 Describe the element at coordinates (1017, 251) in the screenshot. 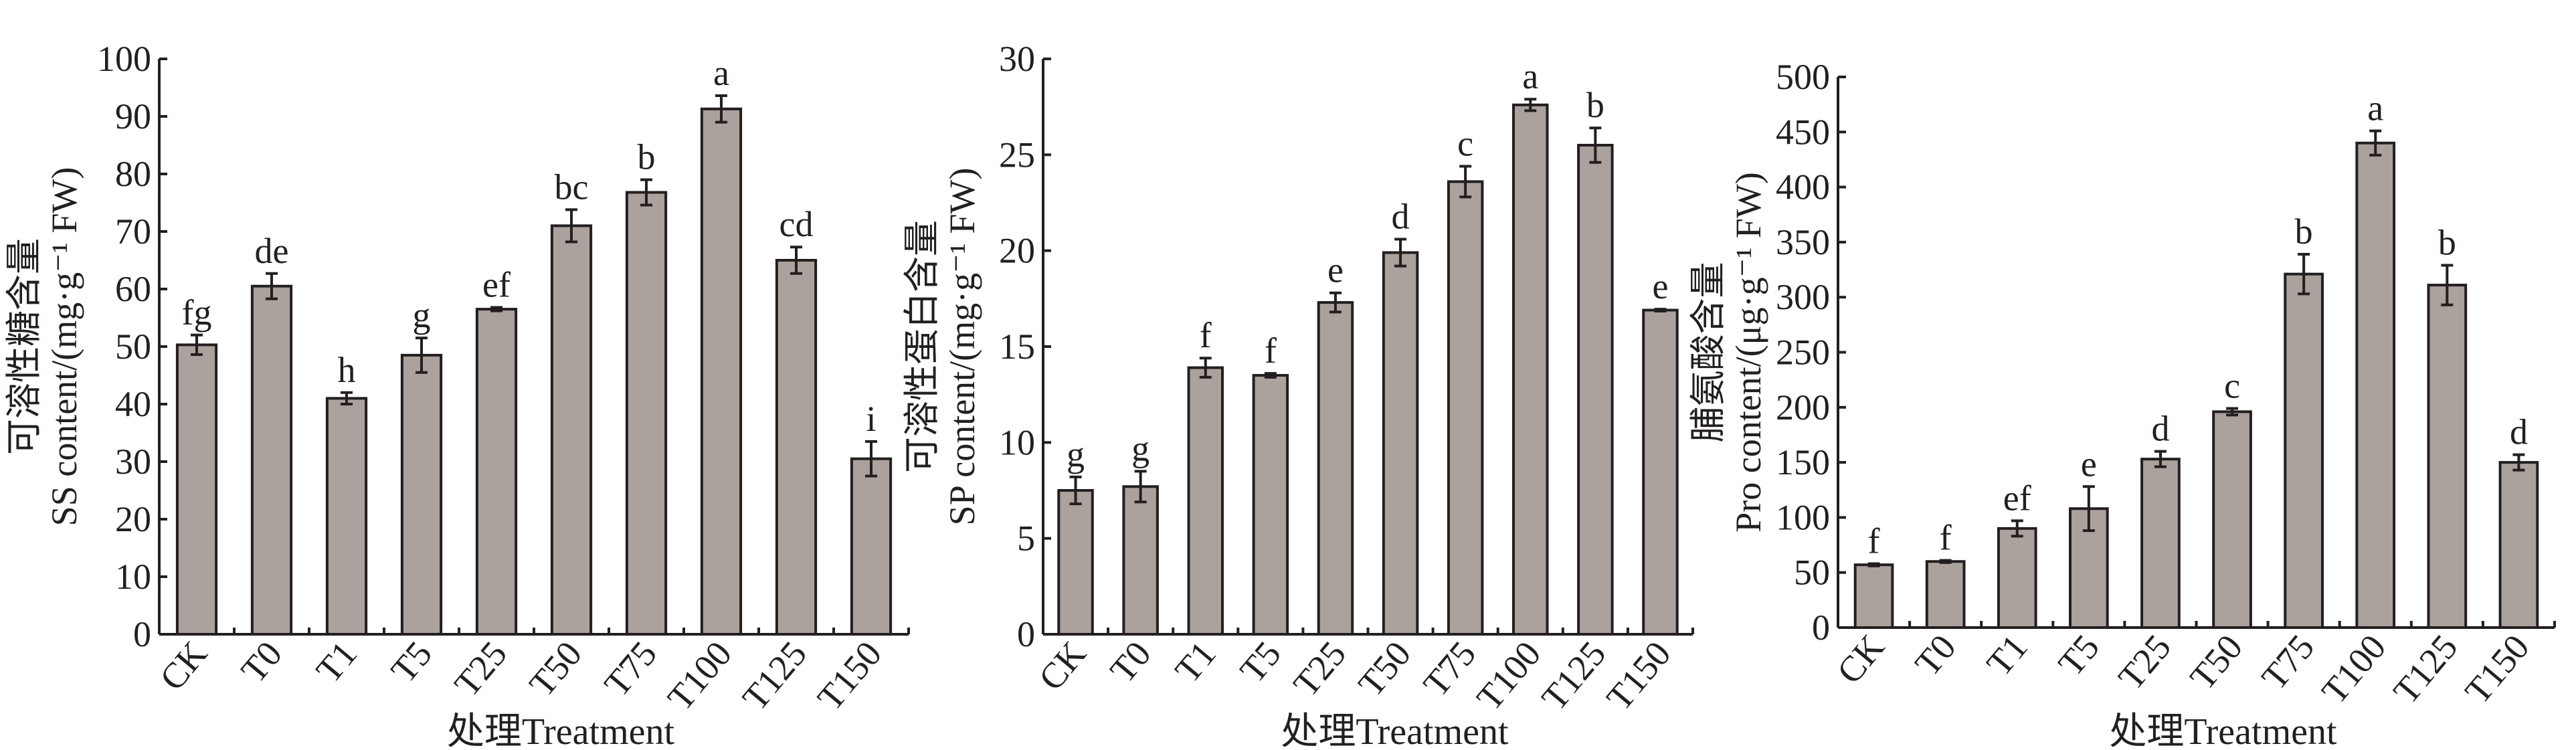

I see `y-tick-label: 20` at that location.